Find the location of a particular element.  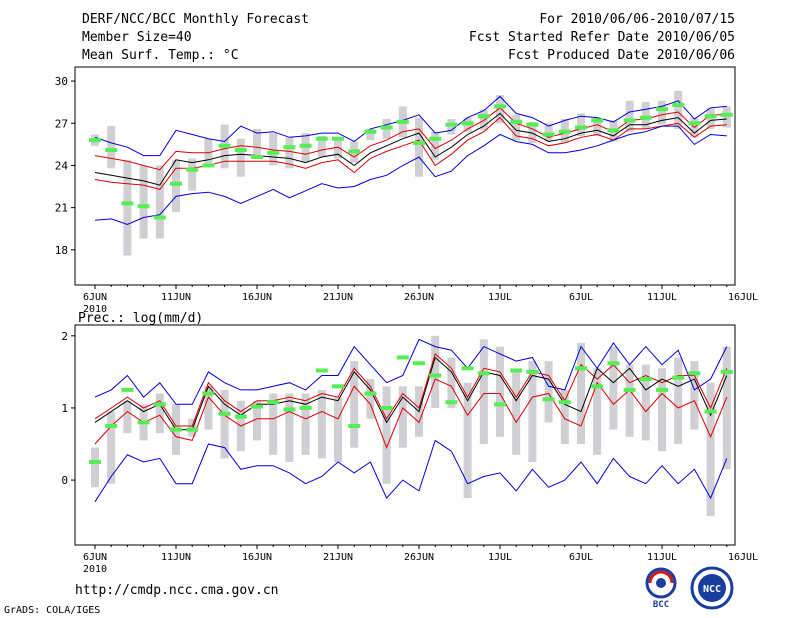

prec-xtick-label: 11JUN is located at coordinates (176, 557).